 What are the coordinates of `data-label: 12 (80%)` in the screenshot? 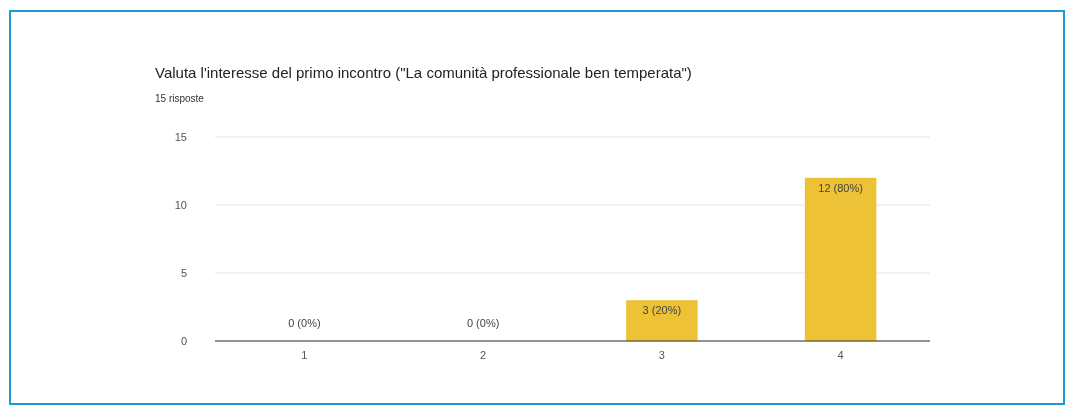 It's located at (840, 187).